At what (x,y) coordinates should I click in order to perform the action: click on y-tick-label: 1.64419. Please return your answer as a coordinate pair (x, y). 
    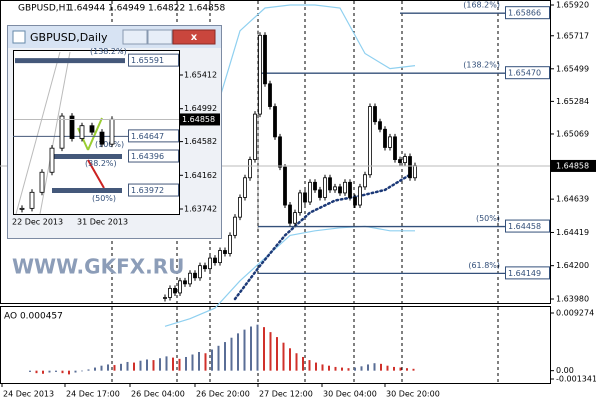
    Looking at the image, I should click on (572, 232).